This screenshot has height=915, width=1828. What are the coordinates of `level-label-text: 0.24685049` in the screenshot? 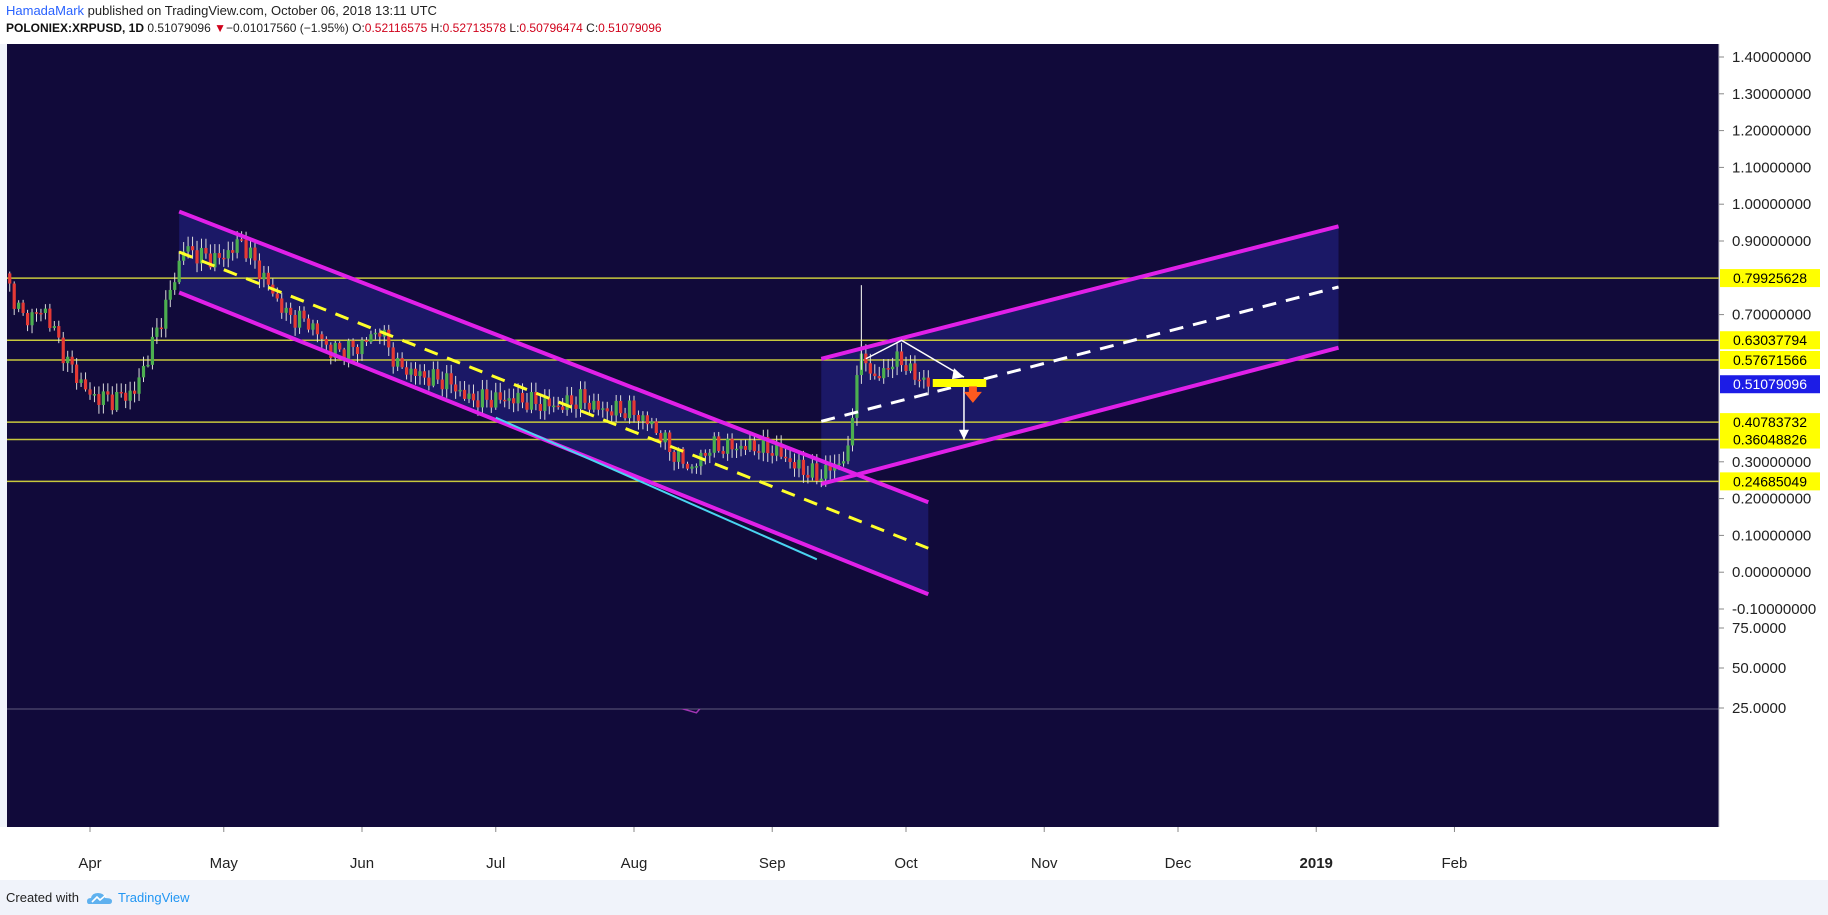 It's located at (1770, 481).